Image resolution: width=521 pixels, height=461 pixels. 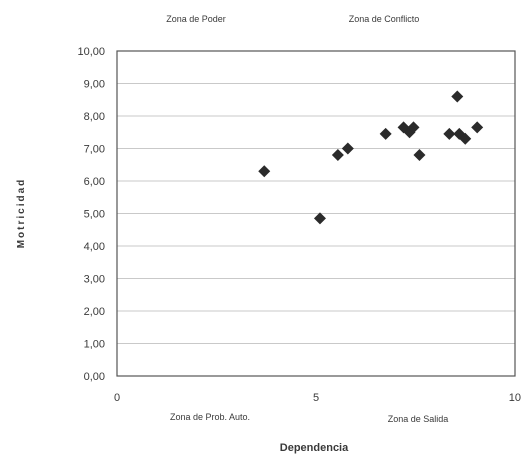 What do you see at coordinates (94, 312) in the screenshot?
I see `y-tick-label: 2,00` at bounding box center [94, 312].